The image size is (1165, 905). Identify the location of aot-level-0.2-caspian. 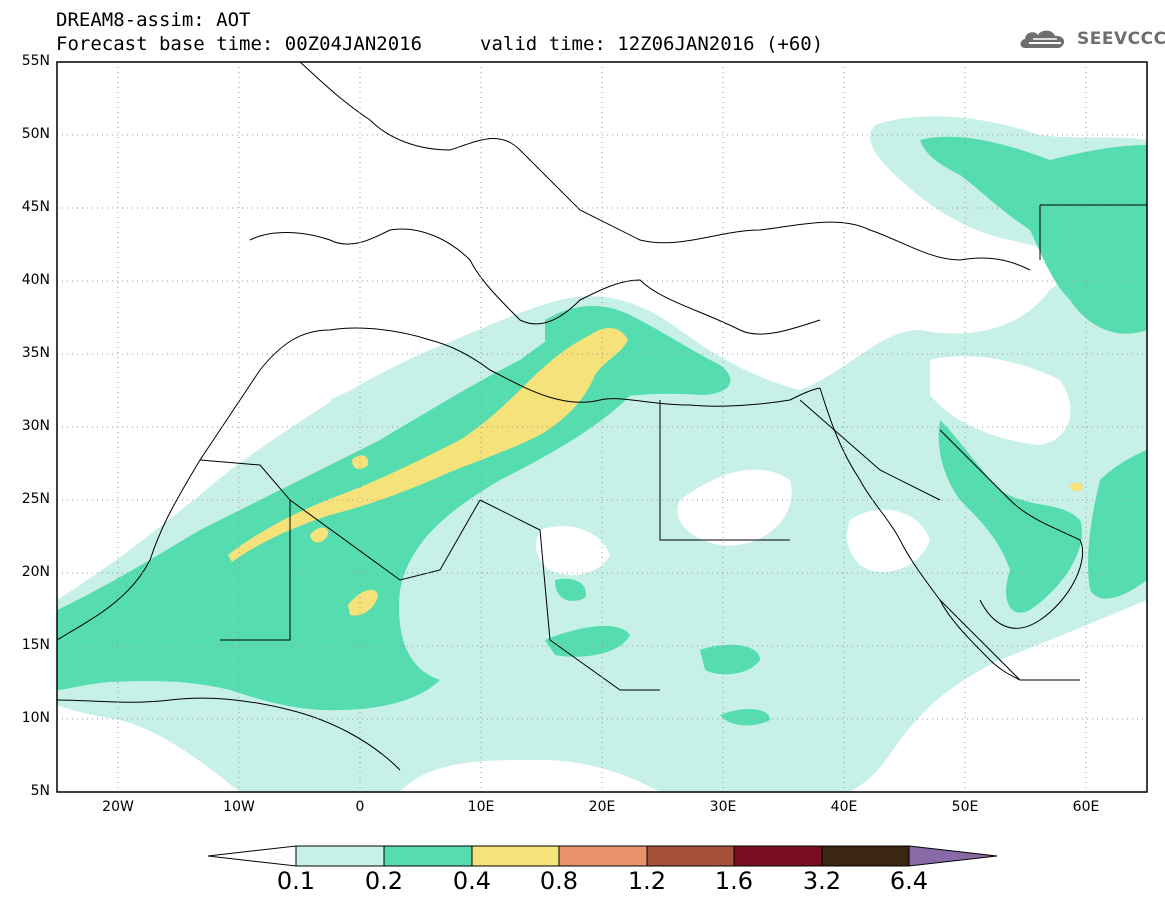
(1033, 235).